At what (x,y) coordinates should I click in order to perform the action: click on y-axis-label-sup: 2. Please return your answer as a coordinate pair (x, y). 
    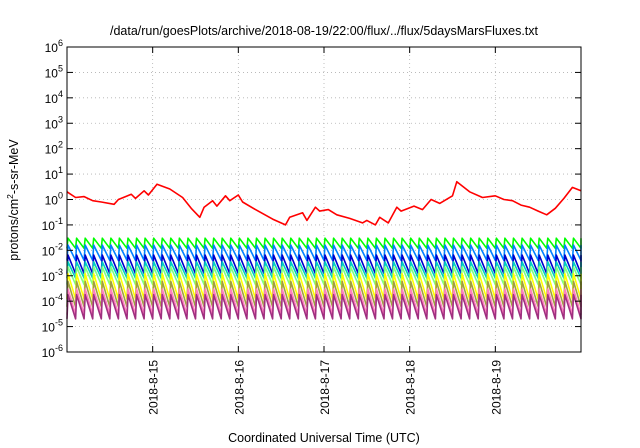
    Looking at the image, I should click on (10, 196).